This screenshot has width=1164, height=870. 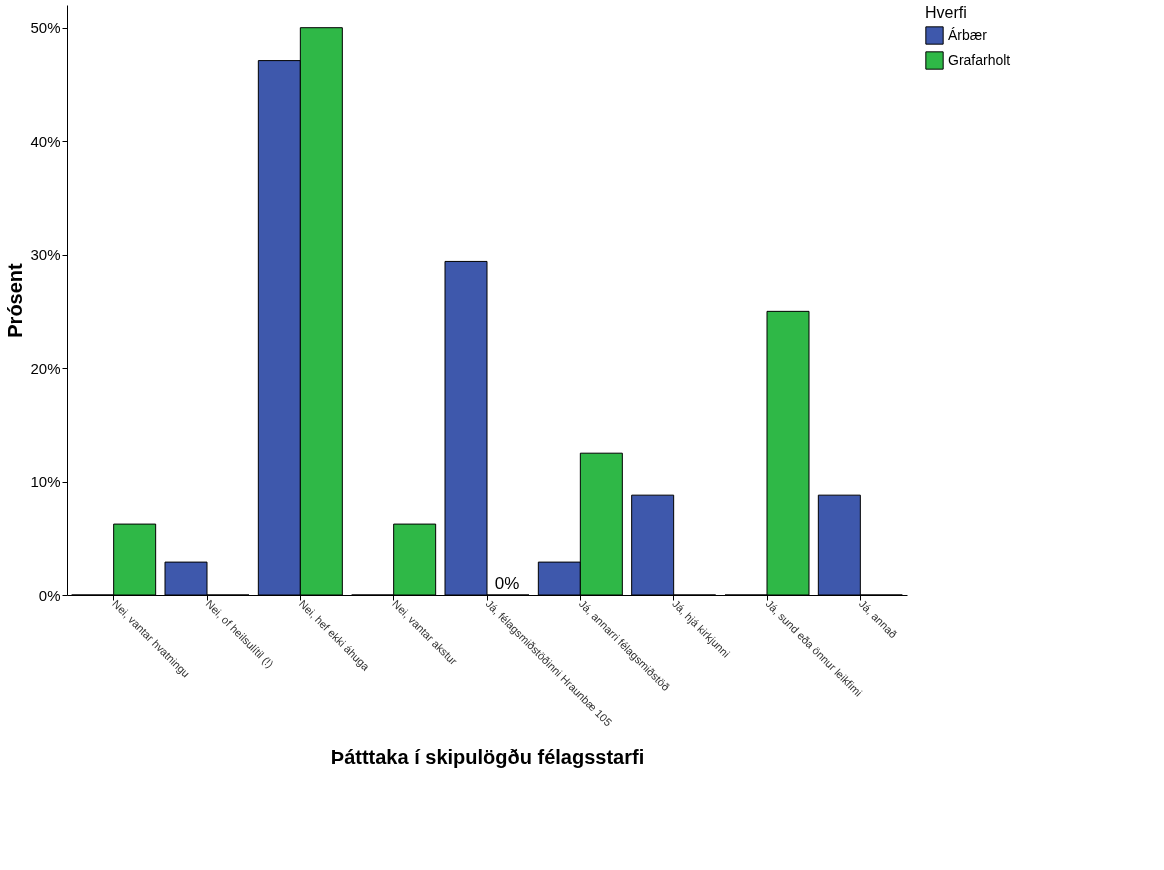 I want to click on y-tick-label: 10%, so click(x=45, y=482).